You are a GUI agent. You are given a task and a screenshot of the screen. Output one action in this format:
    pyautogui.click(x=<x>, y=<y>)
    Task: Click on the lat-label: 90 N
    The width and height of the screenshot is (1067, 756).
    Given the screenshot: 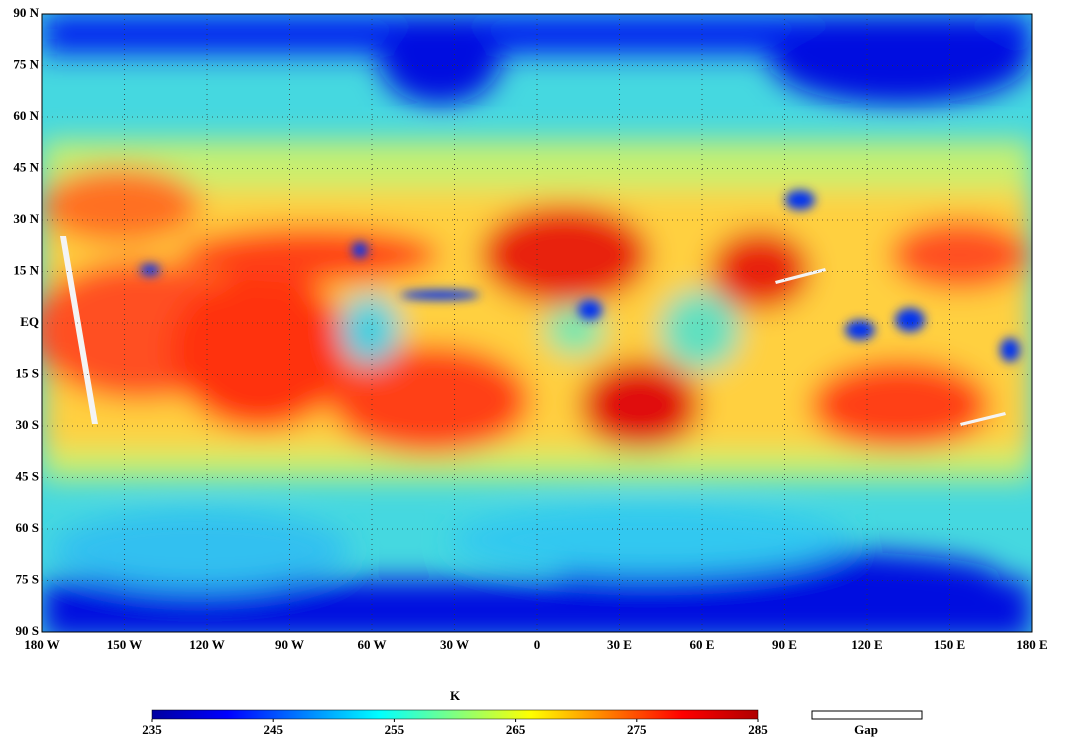 What is the action you would take?
    pyautogui.click(x=26, y=12)
    